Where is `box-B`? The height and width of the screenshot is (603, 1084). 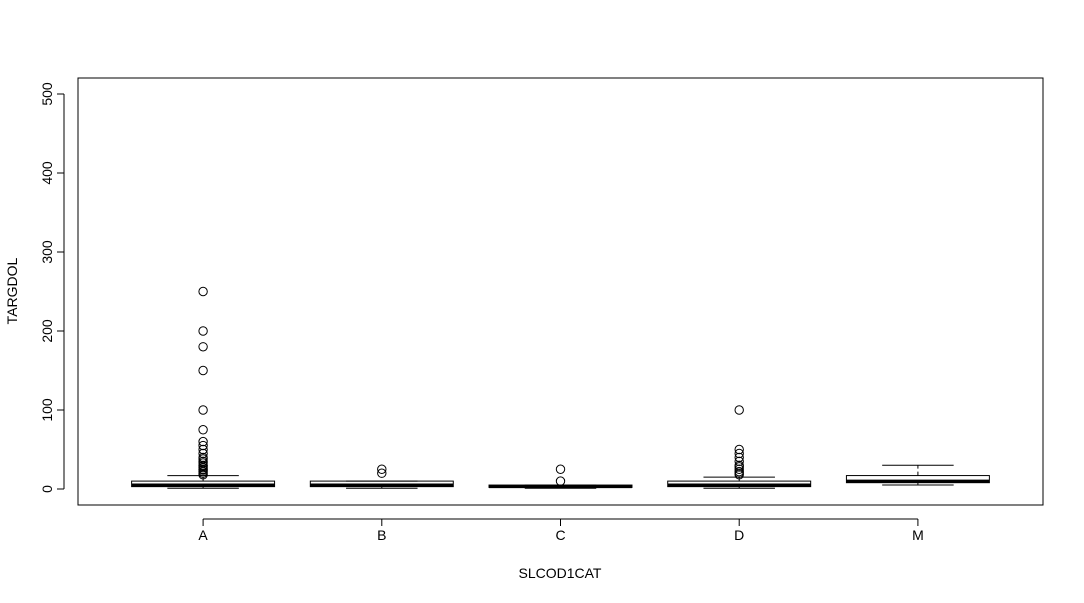
box-B is located at coordinates (381, 476).